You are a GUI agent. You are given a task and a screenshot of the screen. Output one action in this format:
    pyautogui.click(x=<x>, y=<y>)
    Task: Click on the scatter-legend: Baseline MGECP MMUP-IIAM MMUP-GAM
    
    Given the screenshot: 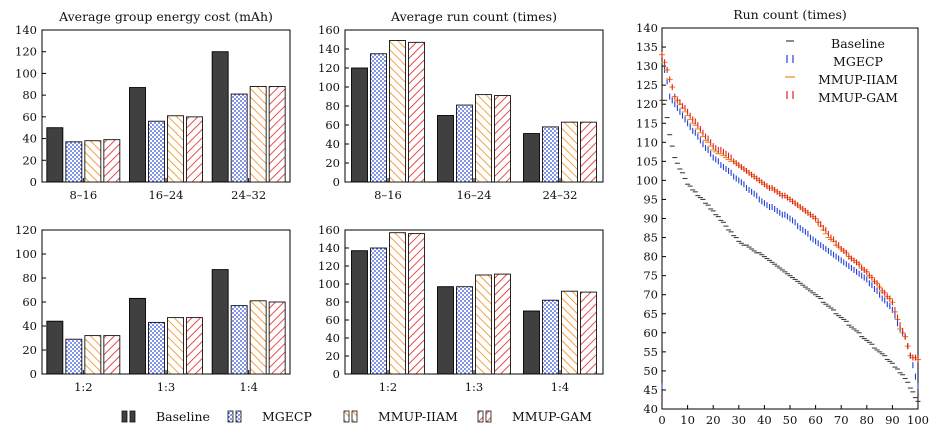 What is the action you would take?
    pyautogui.click(x=841, y=70)
    